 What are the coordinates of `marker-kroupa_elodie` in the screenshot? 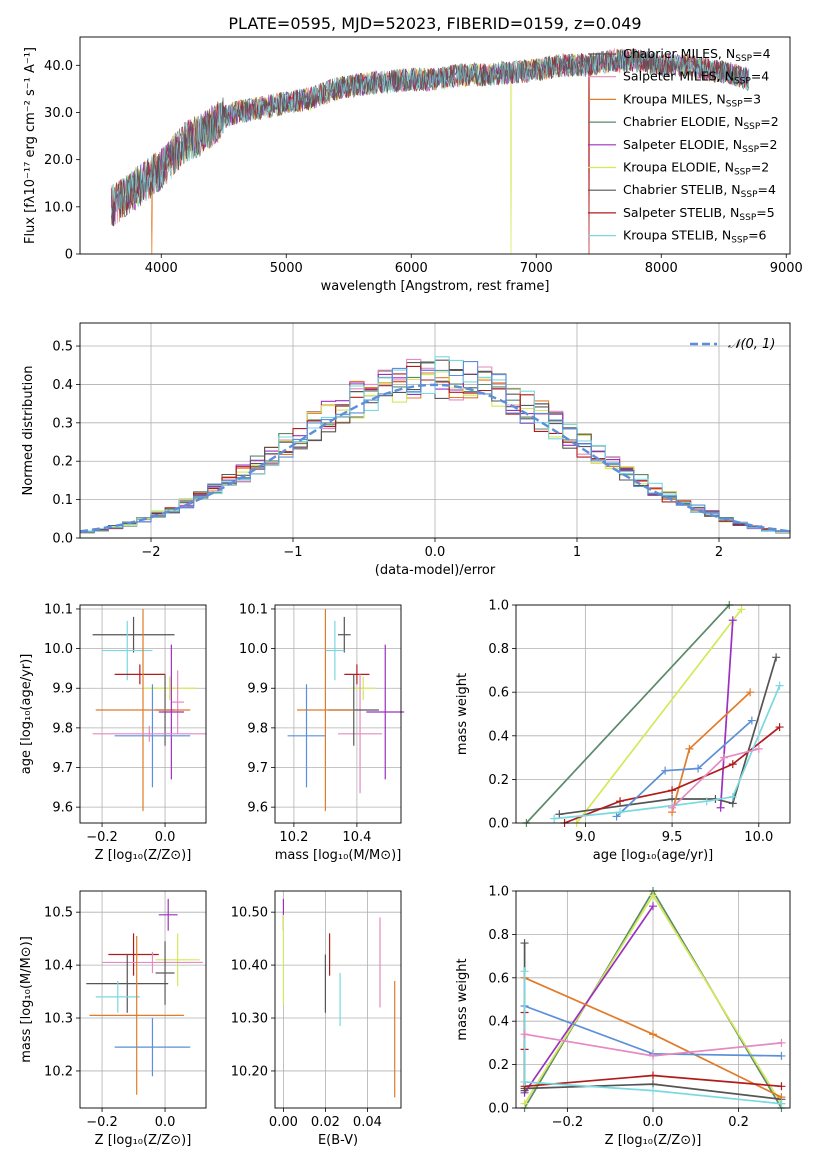 It's located at (524, 1103).